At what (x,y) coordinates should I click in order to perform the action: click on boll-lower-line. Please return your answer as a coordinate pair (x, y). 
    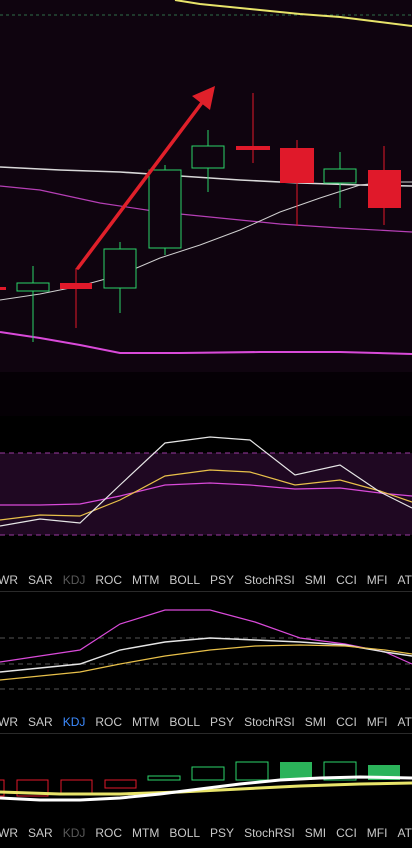
    Looking at the image, I should click on (206, 343).